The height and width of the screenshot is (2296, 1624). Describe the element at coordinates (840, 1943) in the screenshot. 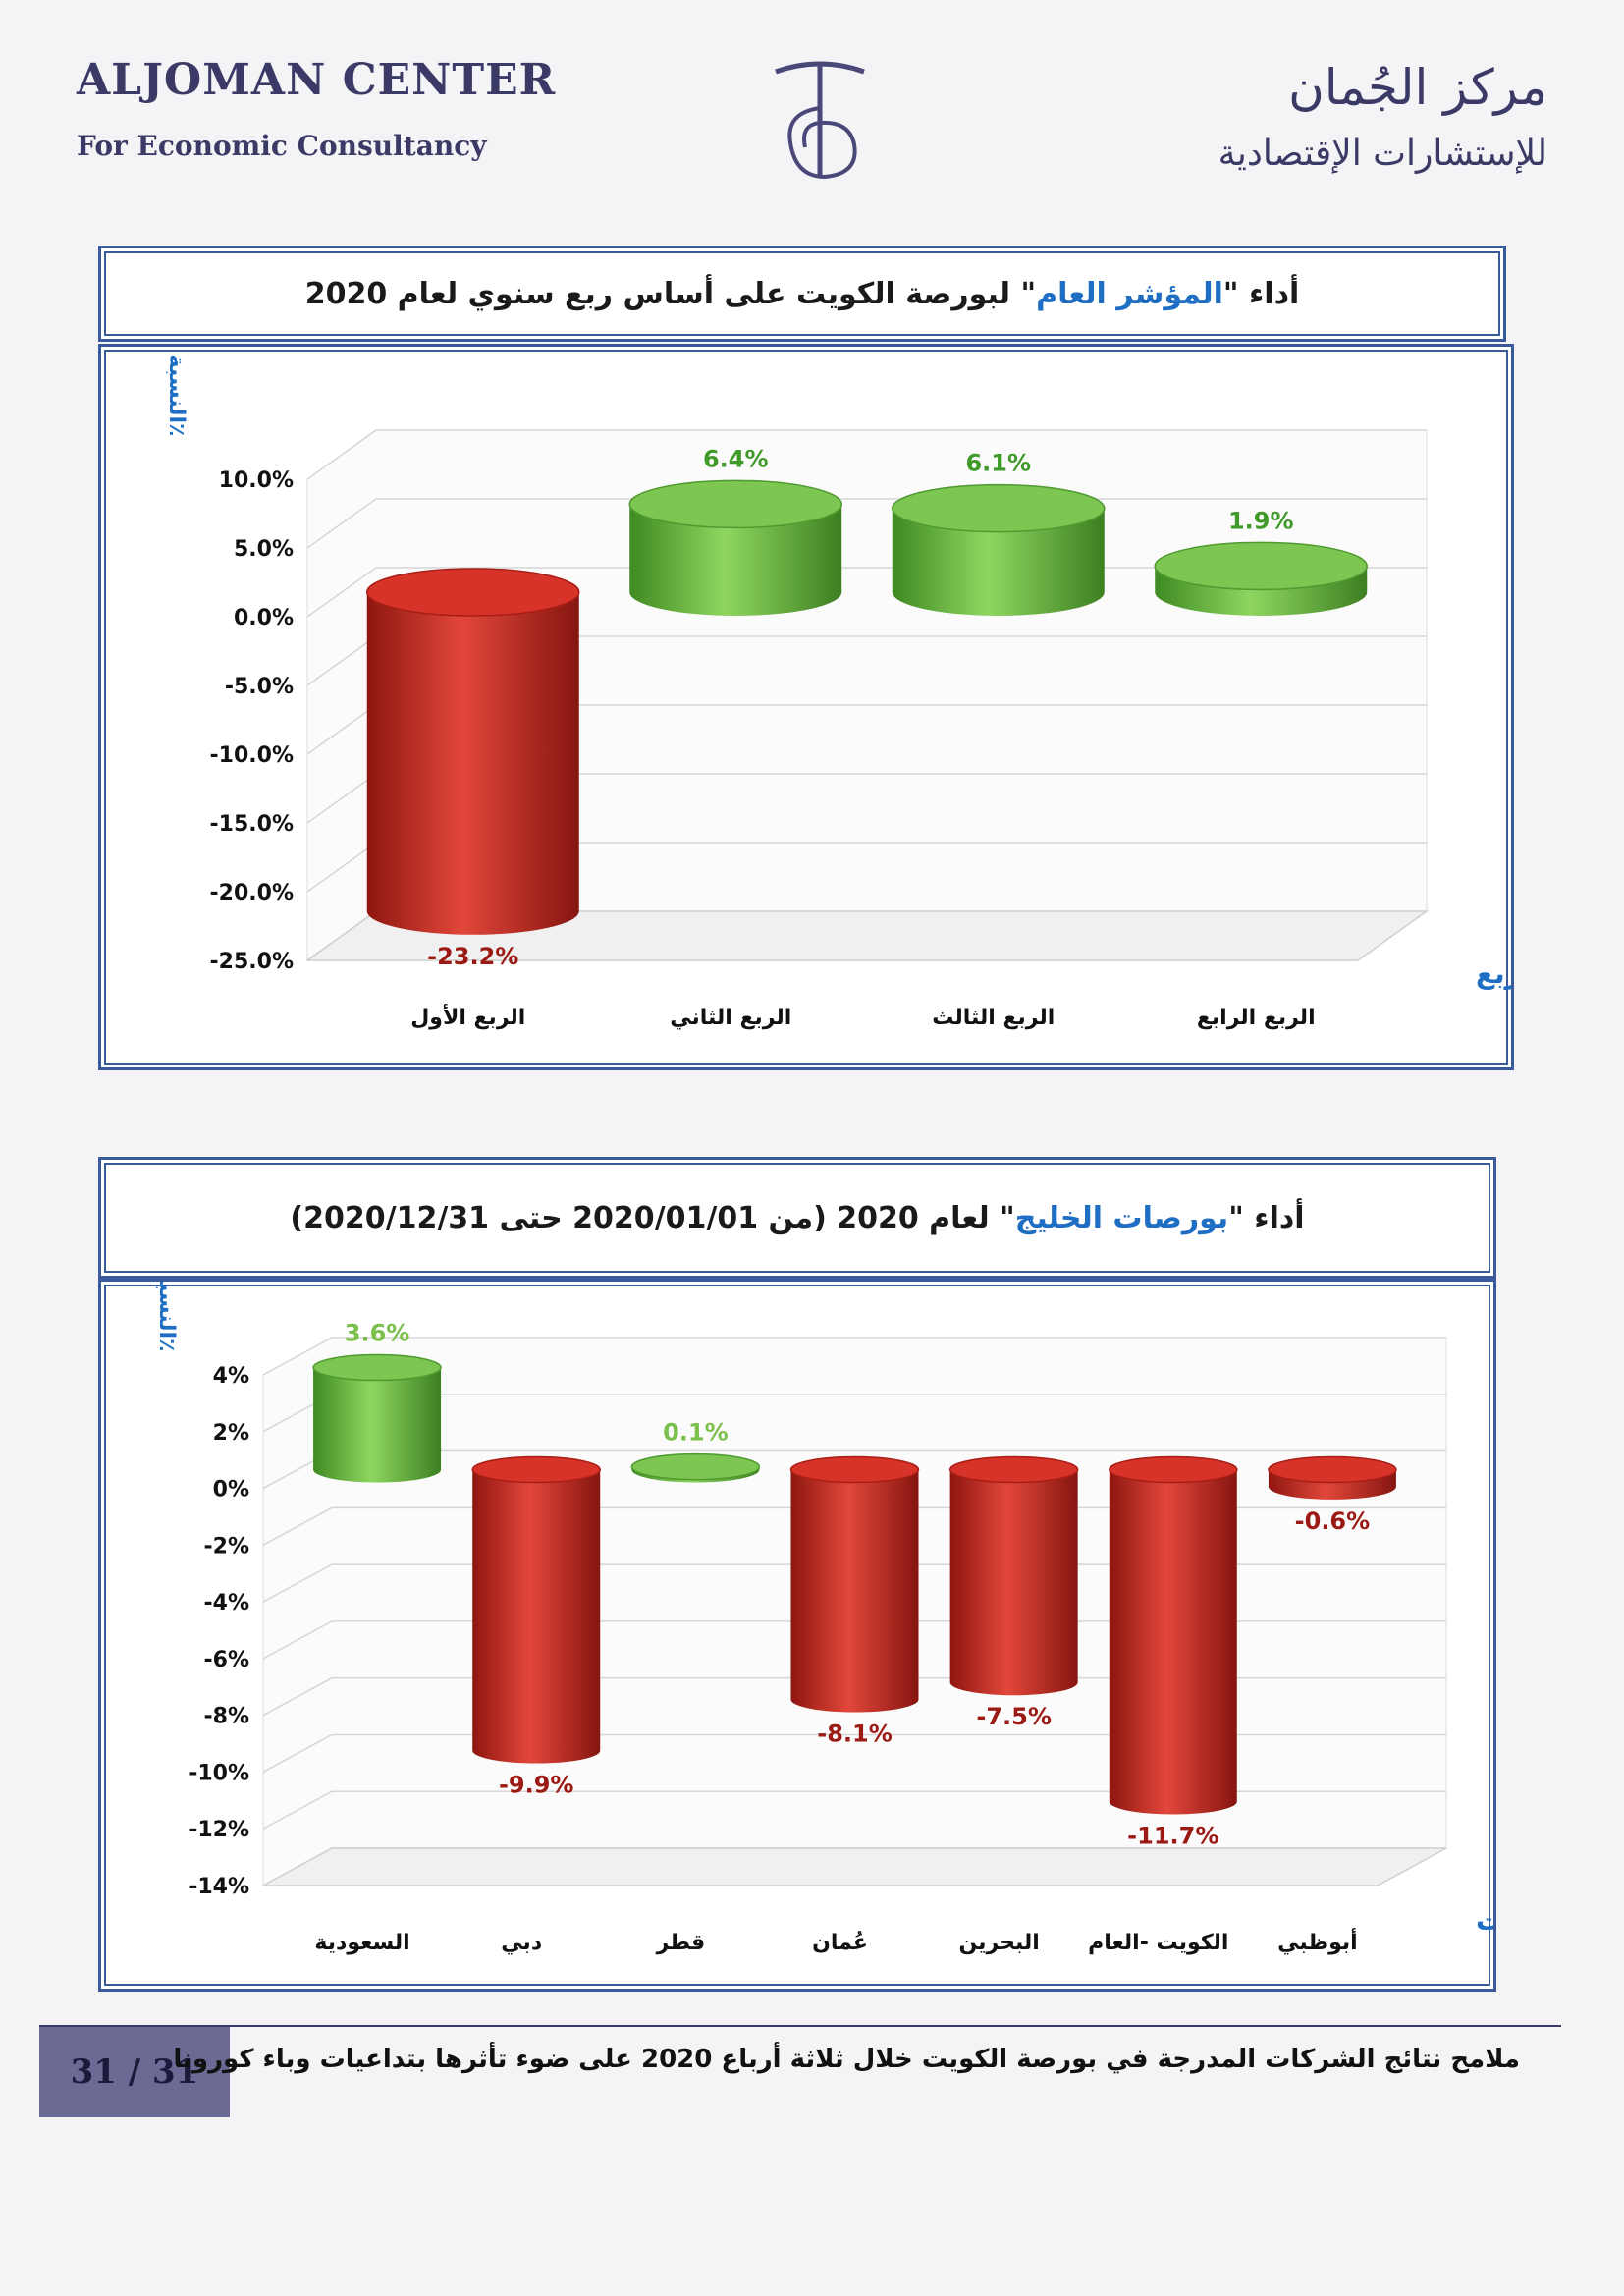

I see `x-tick-label: عُمان` at that location.